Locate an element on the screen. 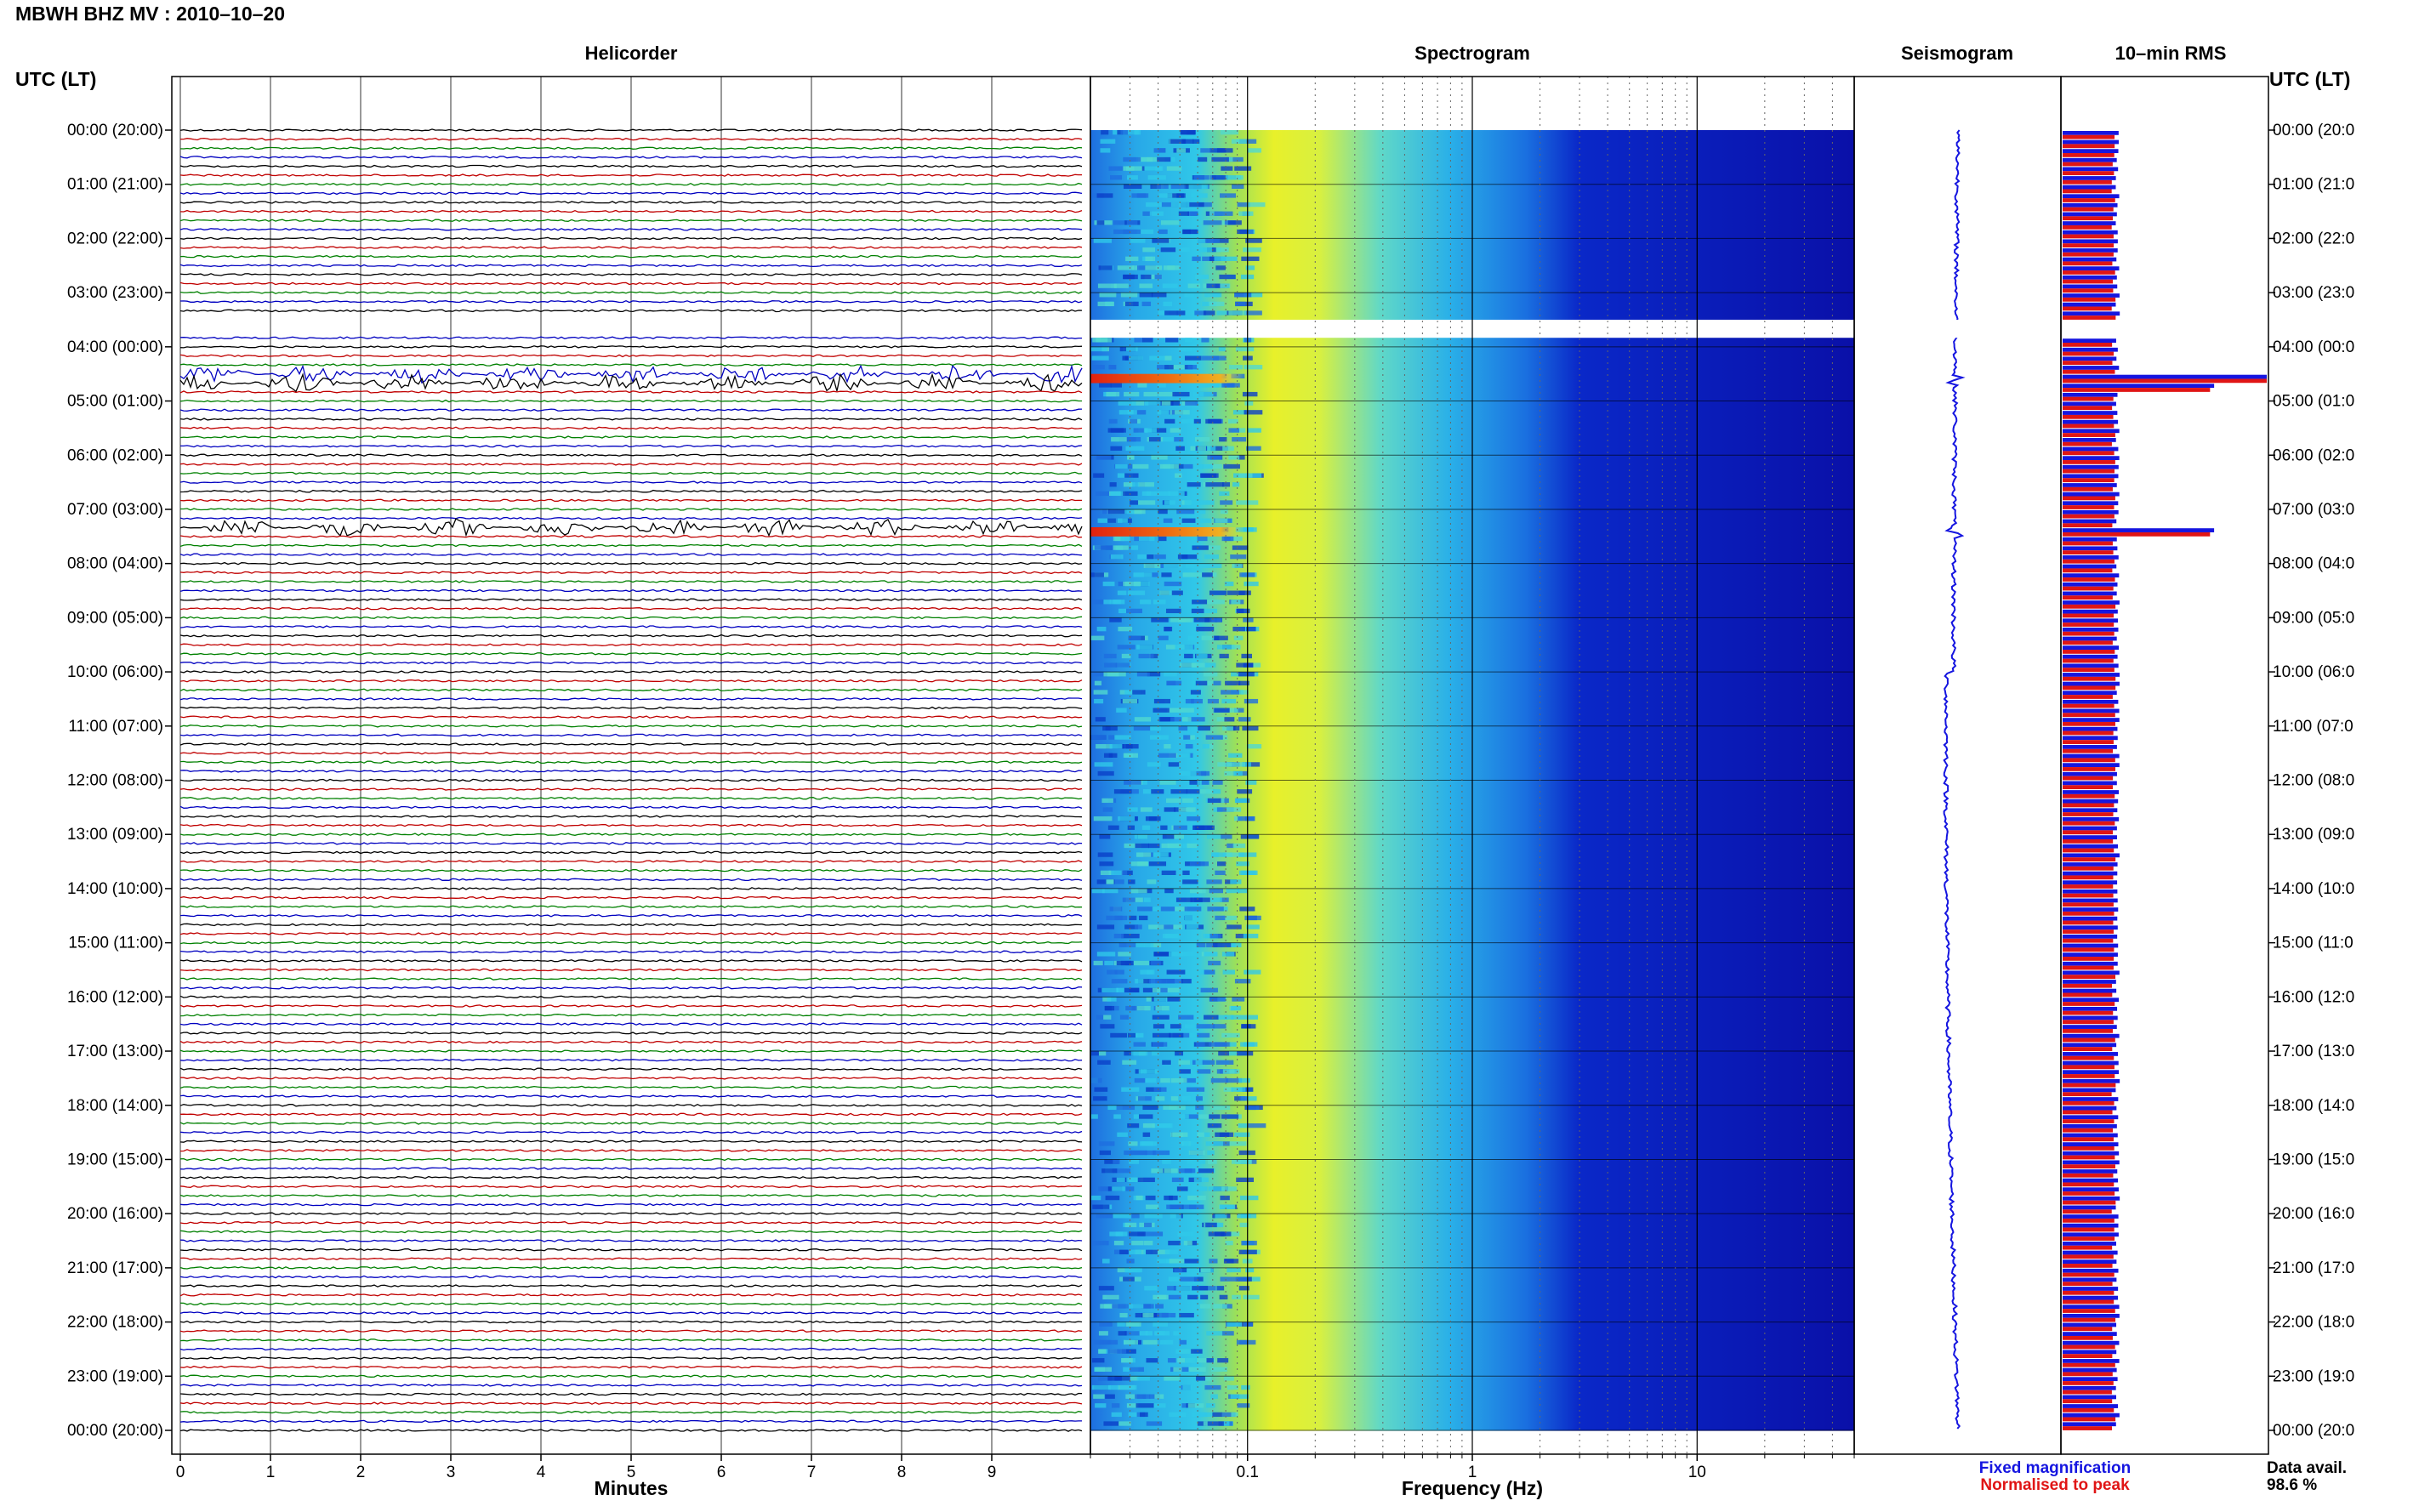 The width and height of the screenshot is (2419, 1512). freq-tick-label: 1 is located at coordinates (1472, 1472).